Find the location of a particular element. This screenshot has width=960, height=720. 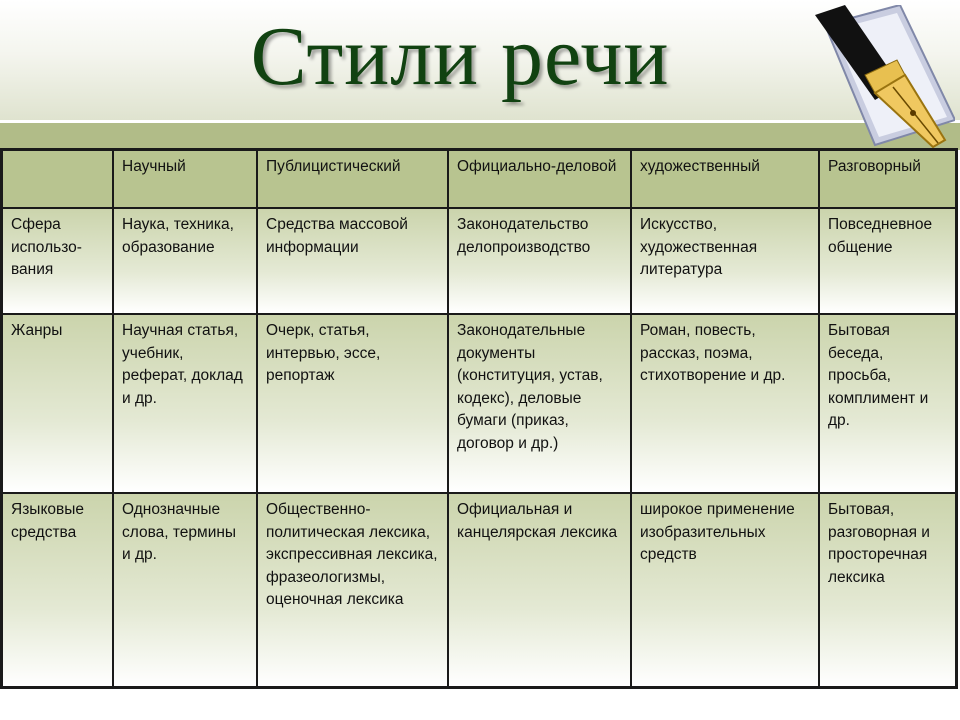

table-cell: Законодательство делопроизводство is located at coordinates (539, 261).